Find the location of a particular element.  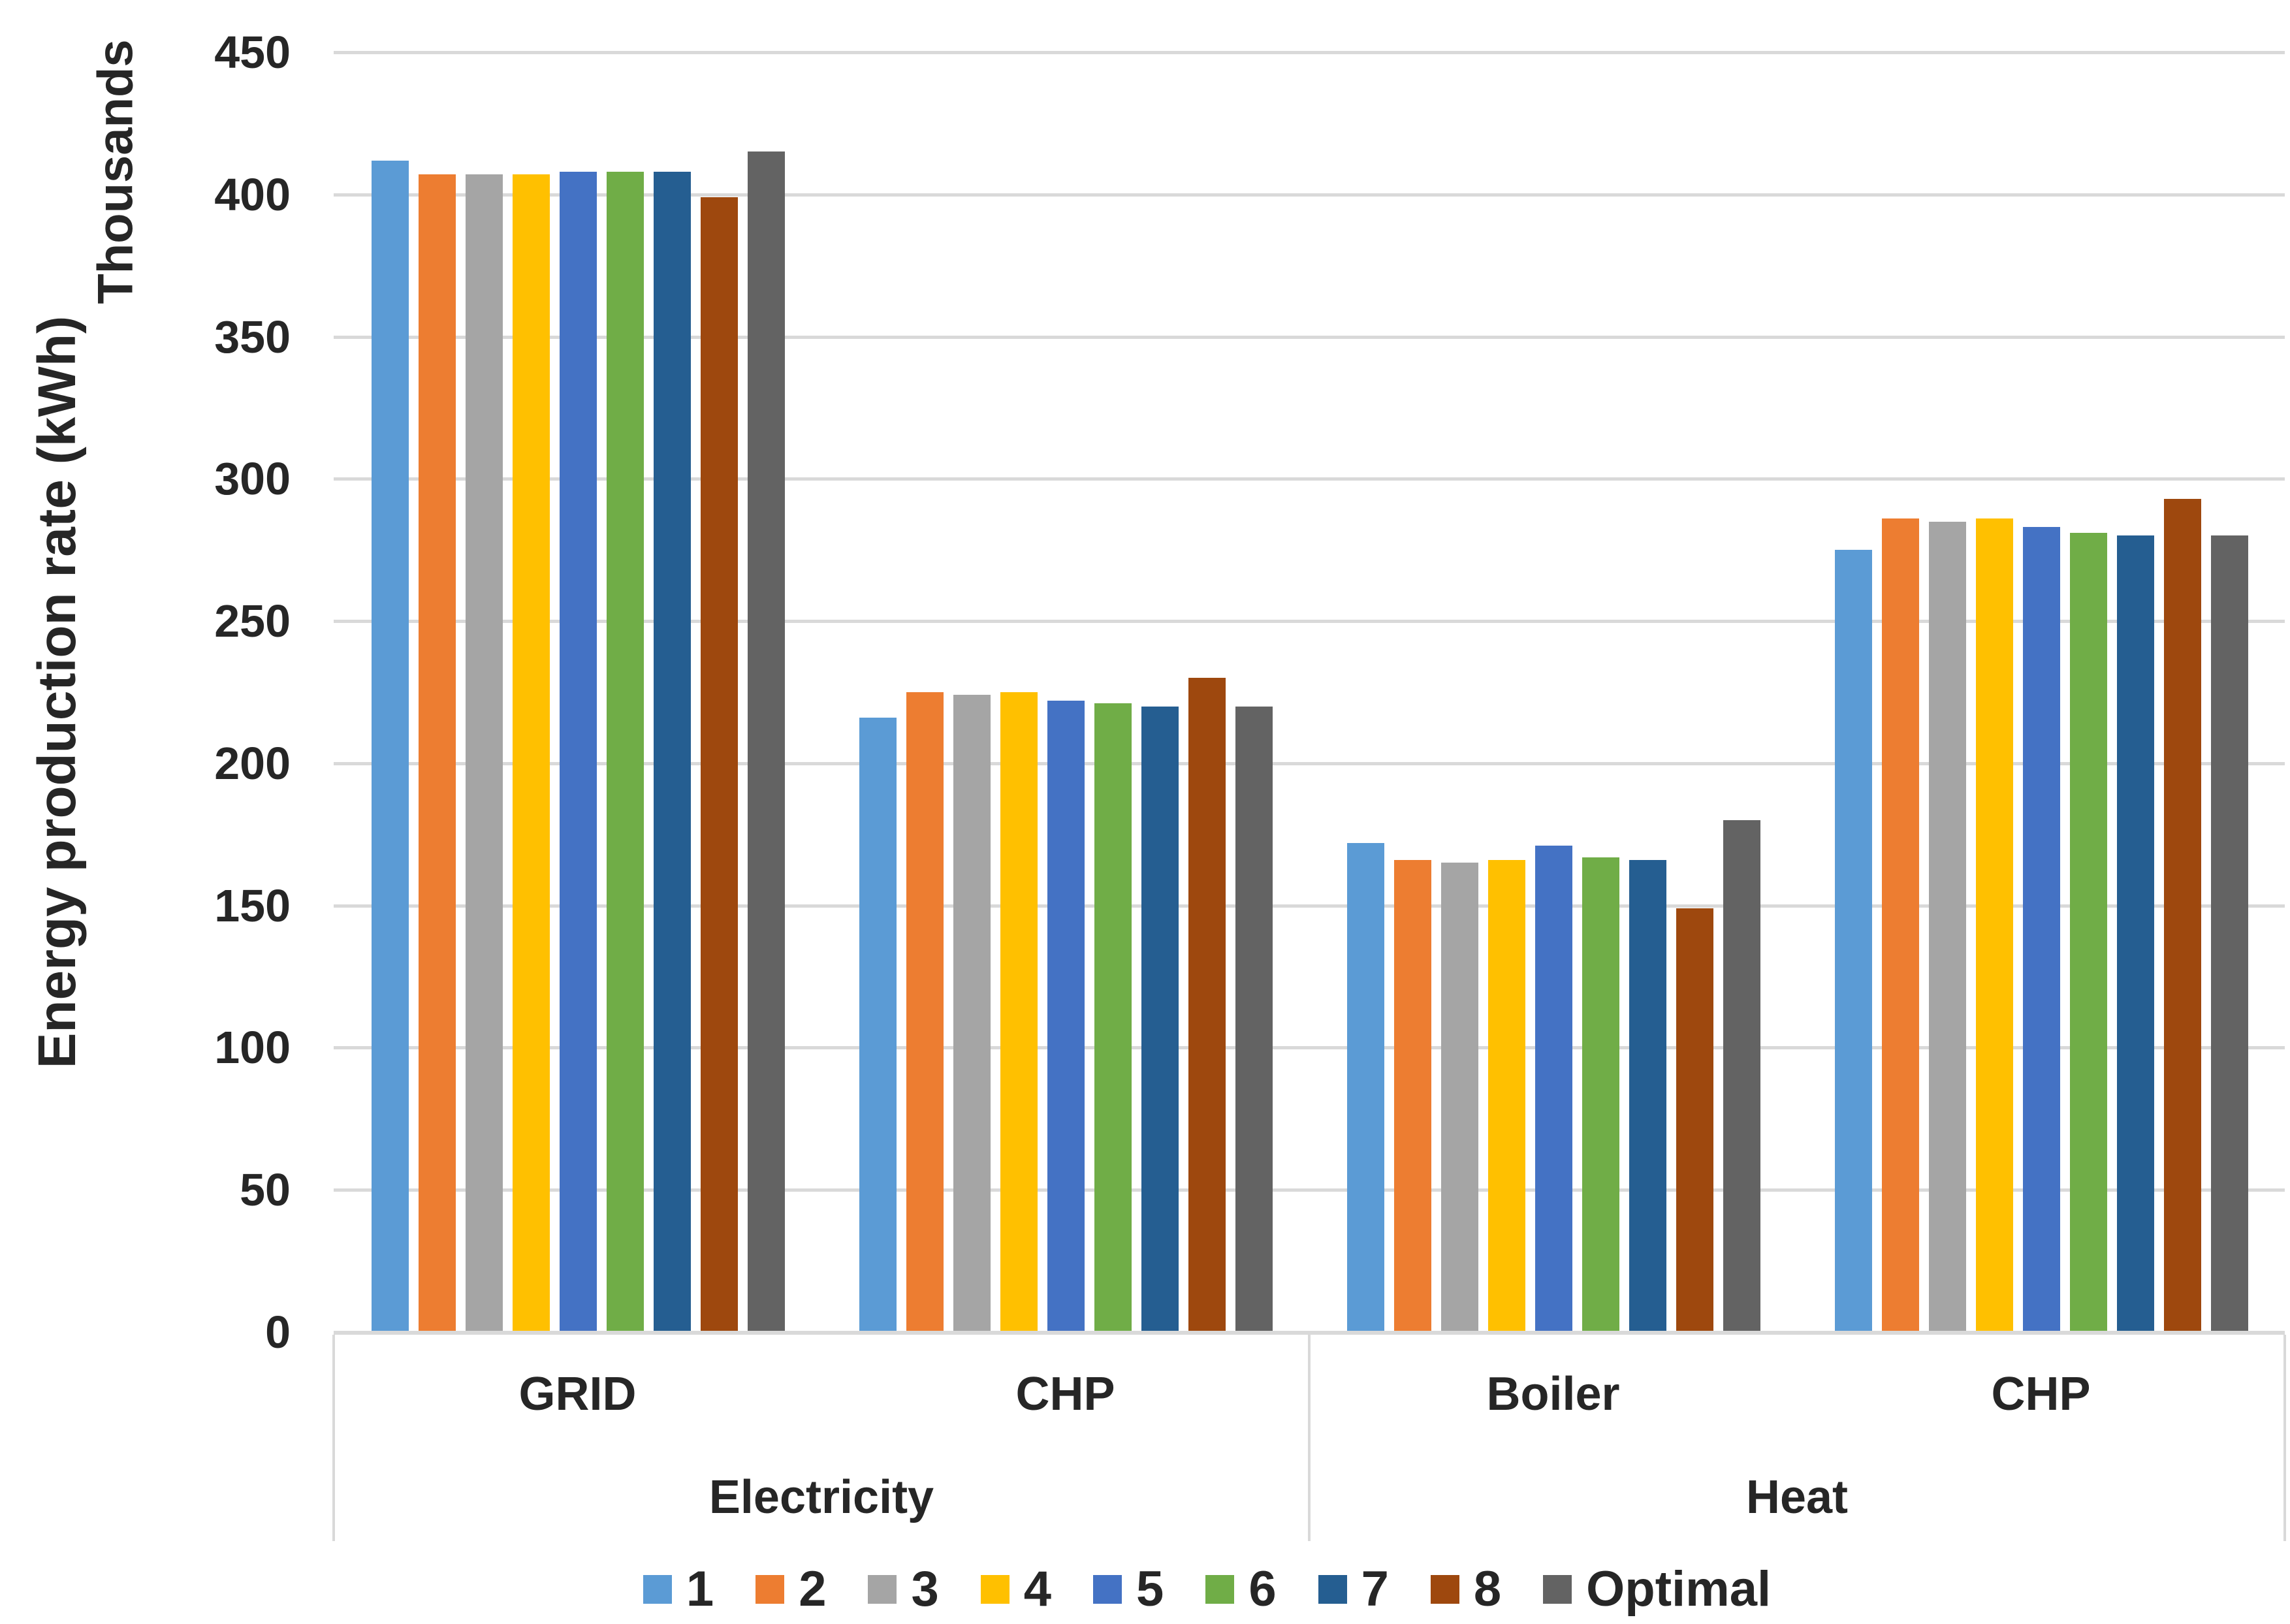

legend-label-7: 7 is located at coordinates (1375, 1589).